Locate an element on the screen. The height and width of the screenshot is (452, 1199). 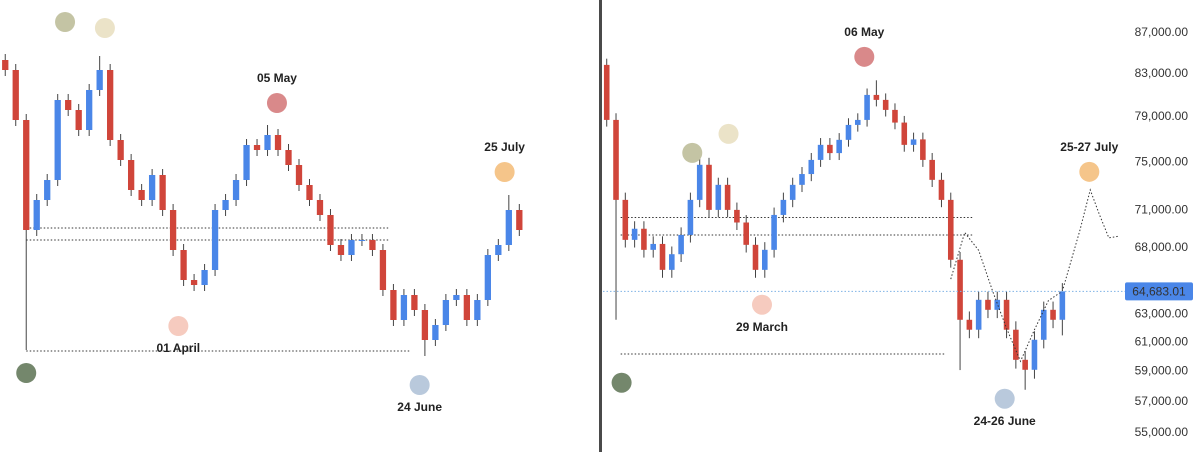
annotation-label: 24-26 June is located at coordinates (1005, 421).